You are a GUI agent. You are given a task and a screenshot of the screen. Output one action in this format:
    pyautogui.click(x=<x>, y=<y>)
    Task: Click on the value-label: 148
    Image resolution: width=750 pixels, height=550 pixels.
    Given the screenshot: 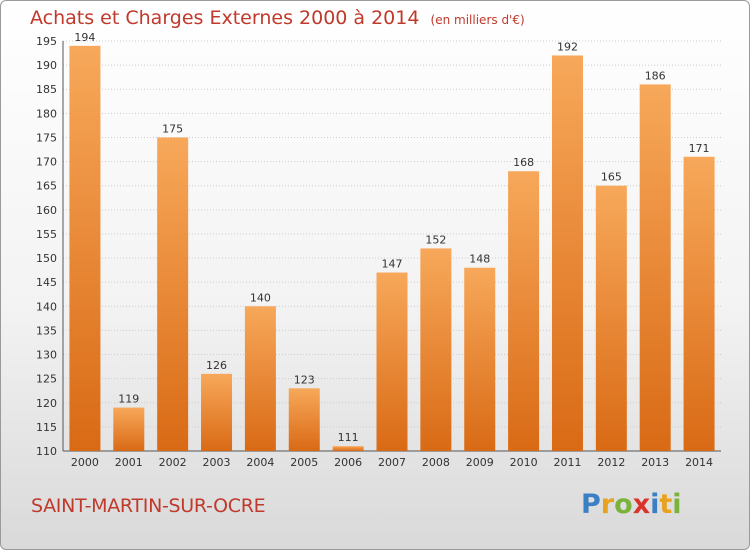 What is the action you would take?
    pyautogui.click(x=479, y=259)
    